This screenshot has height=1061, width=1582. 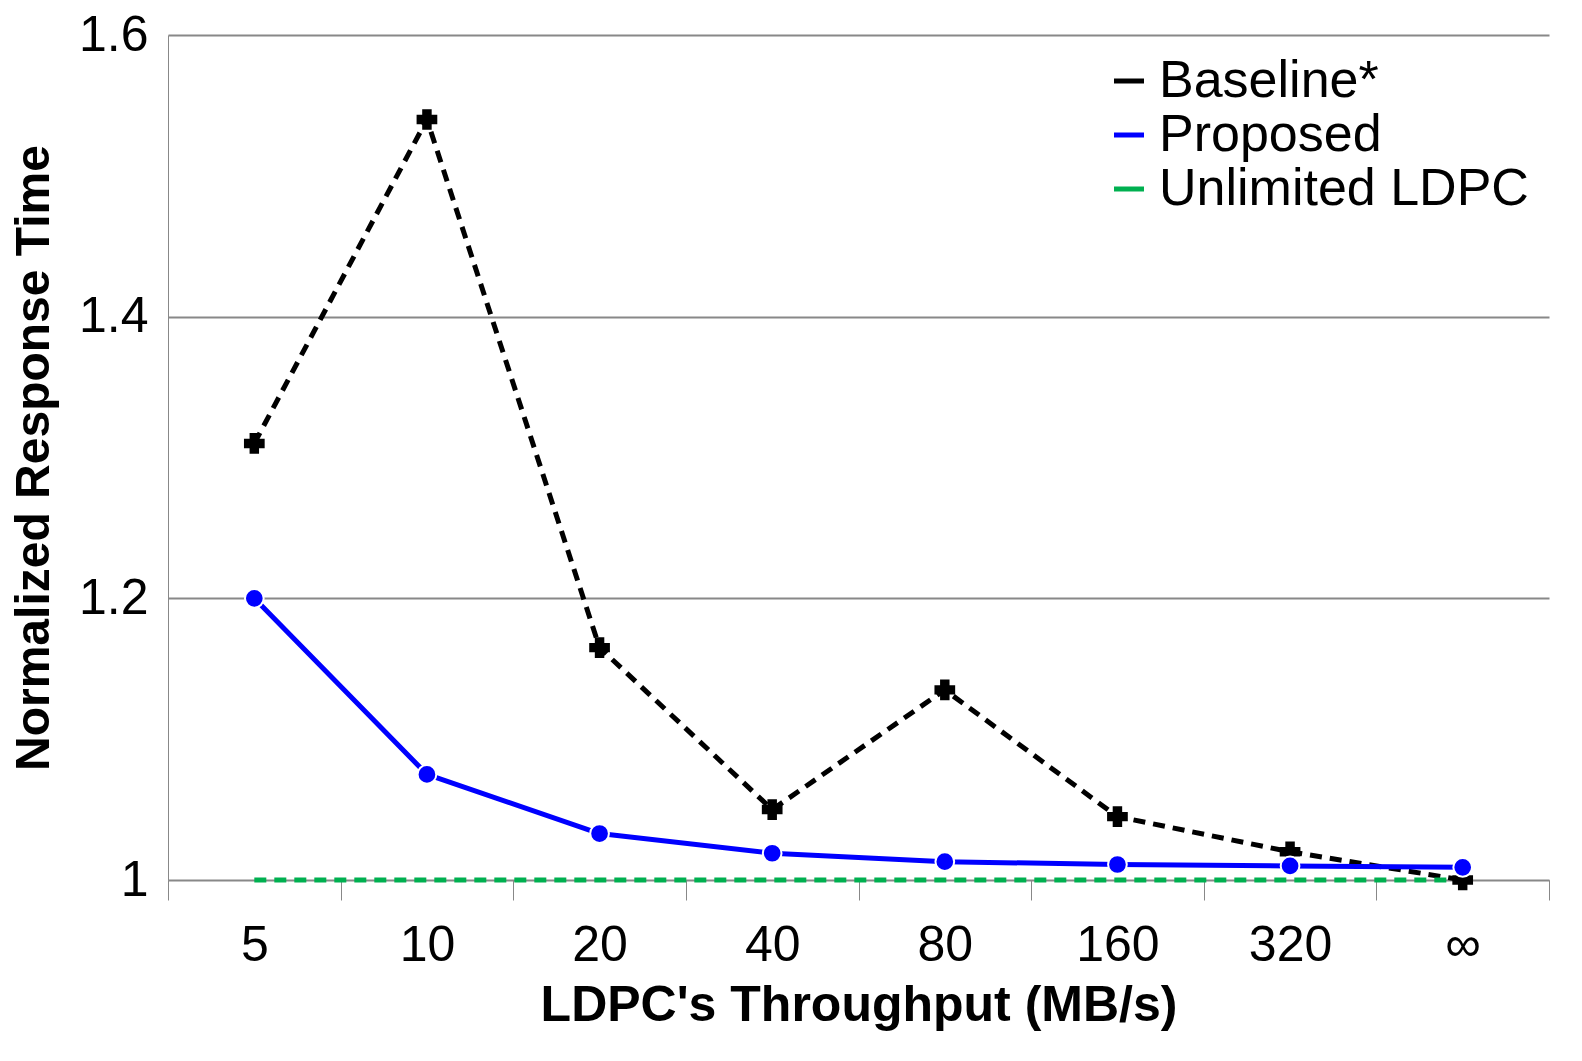 I want to click on x-tick-label: 10, so click(x=427, y=943).